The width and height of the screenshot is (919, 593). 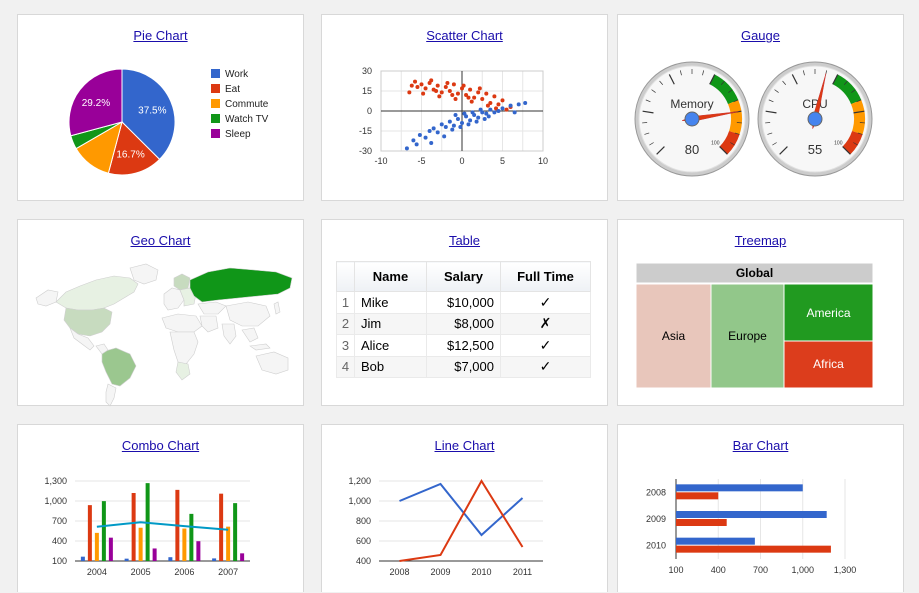 What do you see at coordinates (365, 131) in the screenshot?
I see `y-tick-label: -15` at bounding box center [365, 131].